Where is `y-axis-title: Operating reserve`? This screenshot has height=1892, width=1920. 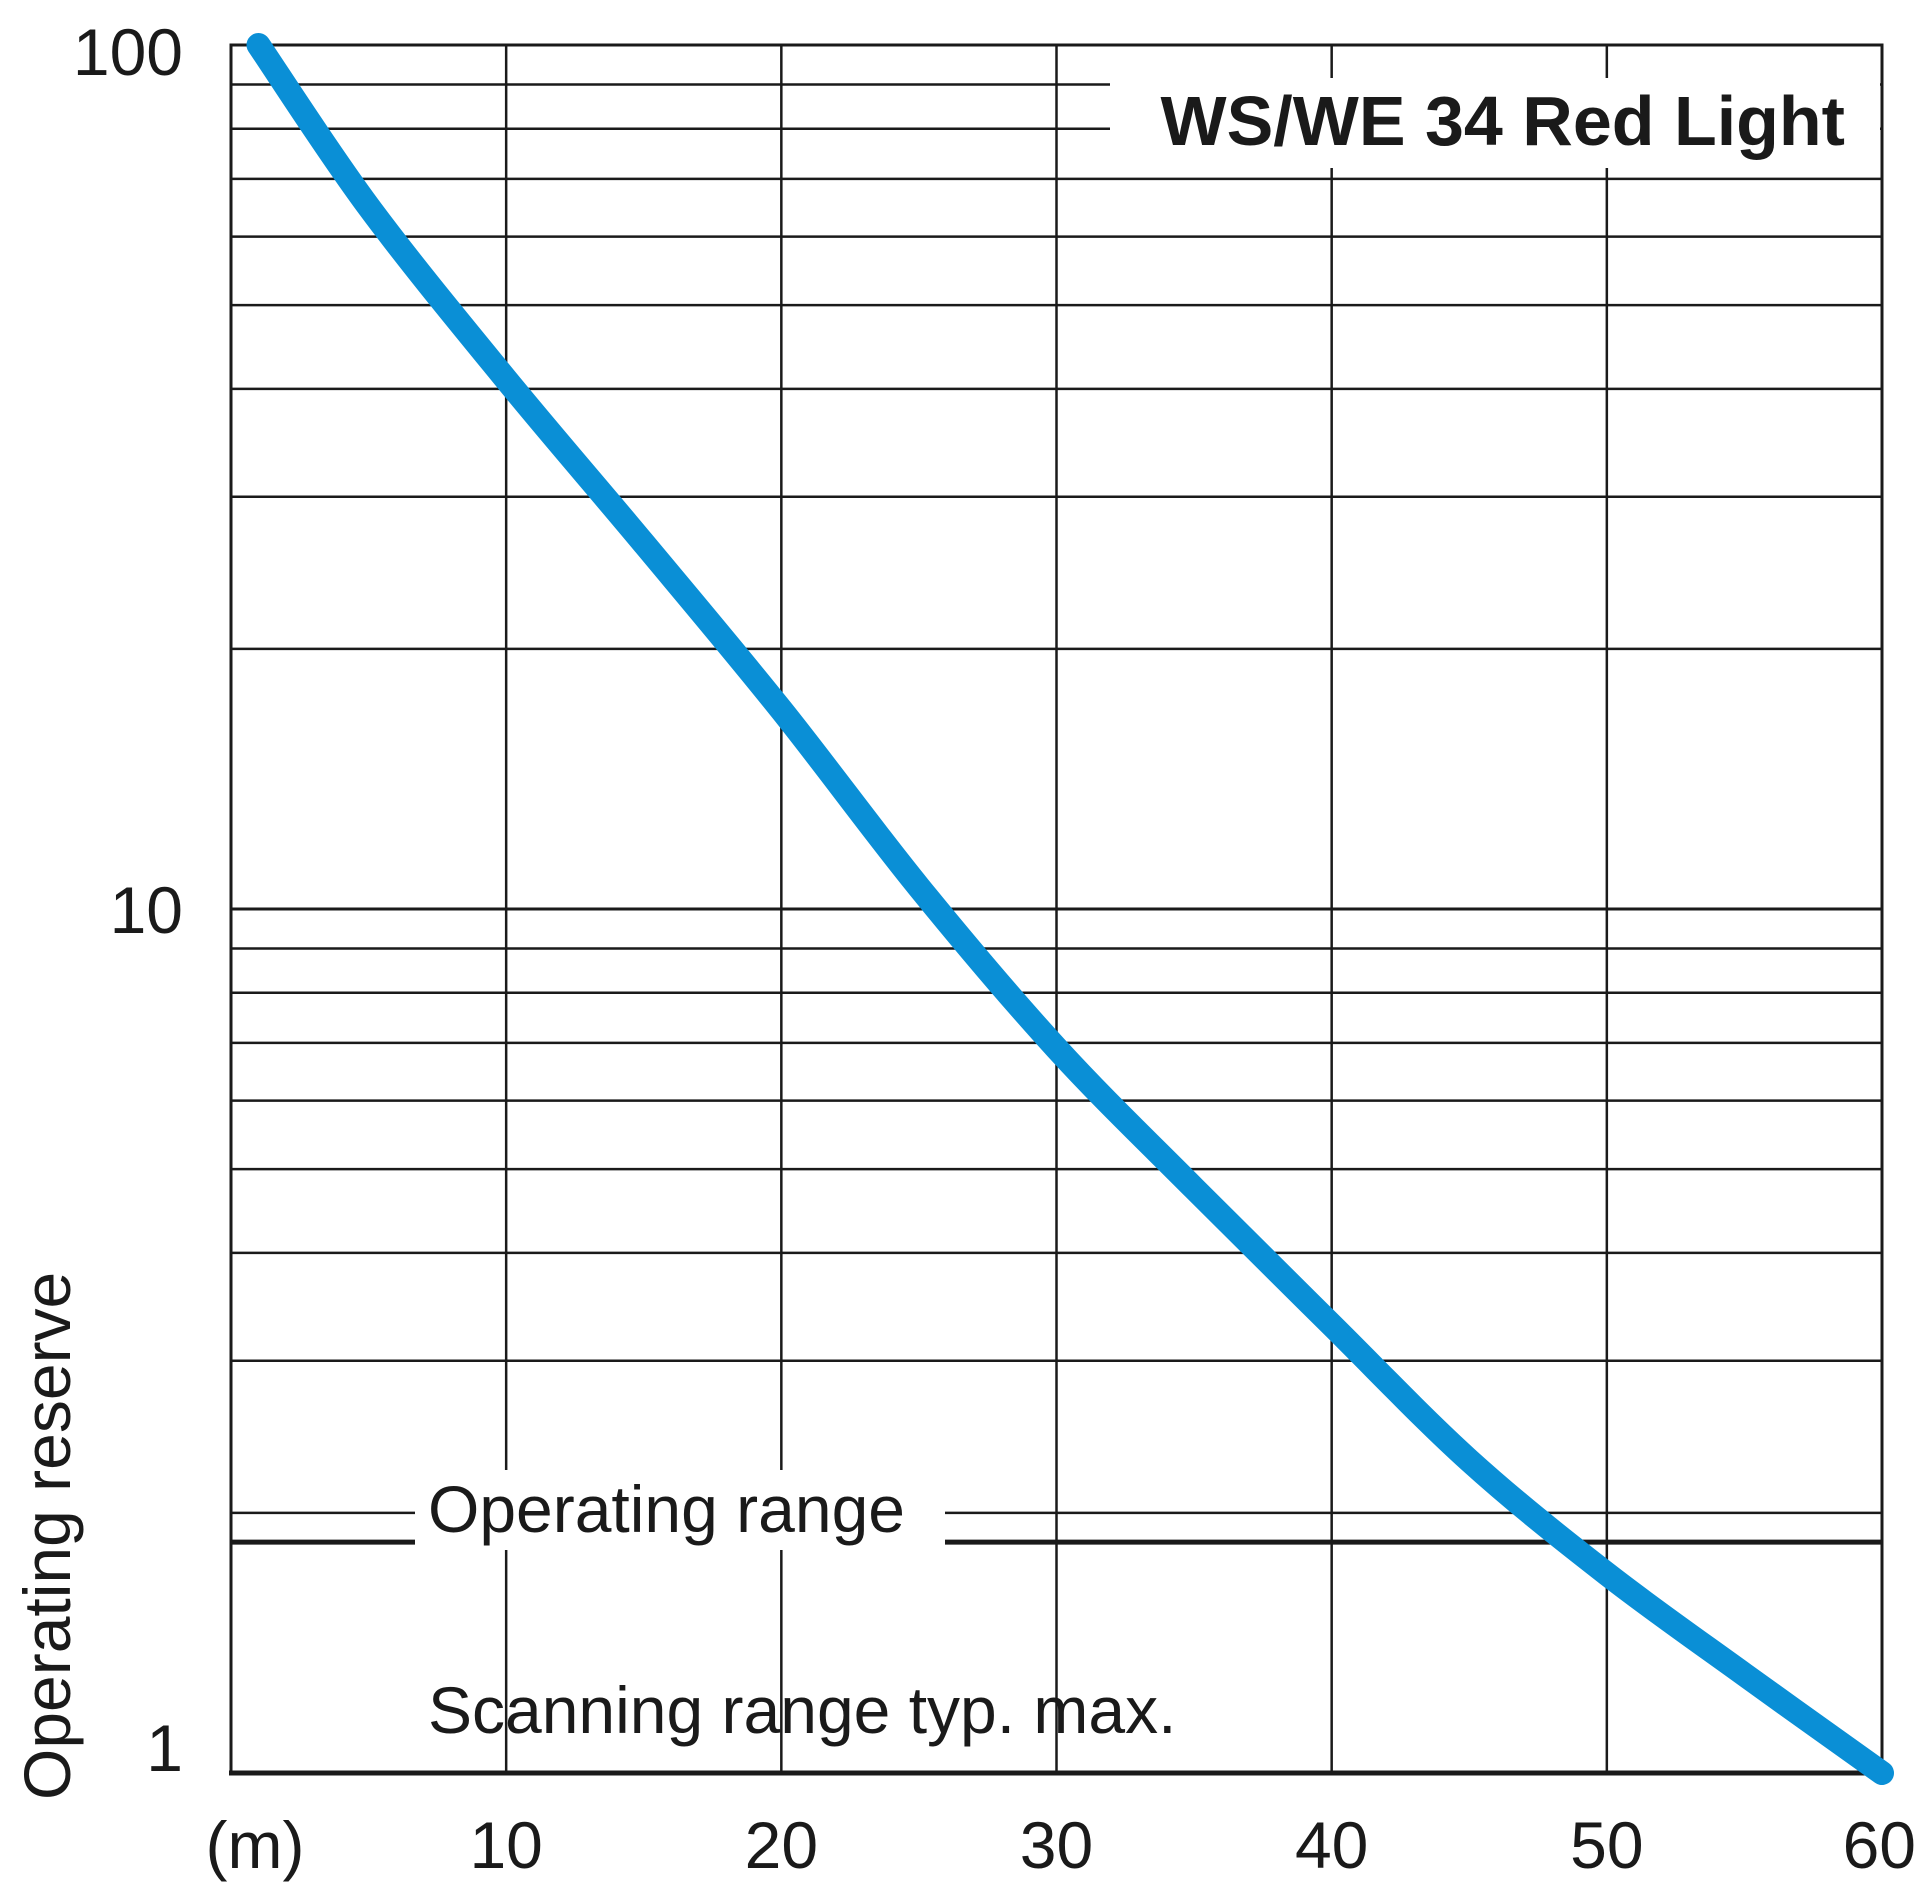 y-axis-title: Operating reserve is located at coordinates (47, 1536).